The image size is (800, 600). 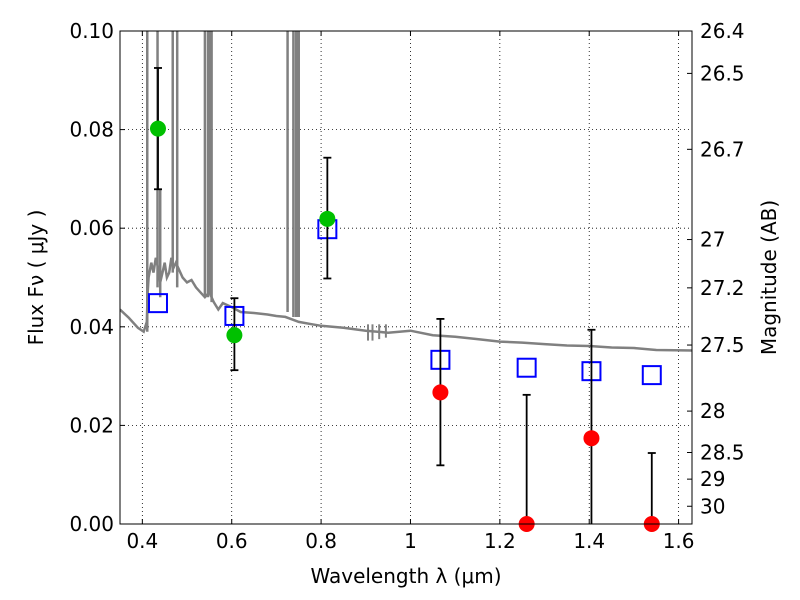 I want to click on x-tick-label: 0.8, so click(x=321, y=541).